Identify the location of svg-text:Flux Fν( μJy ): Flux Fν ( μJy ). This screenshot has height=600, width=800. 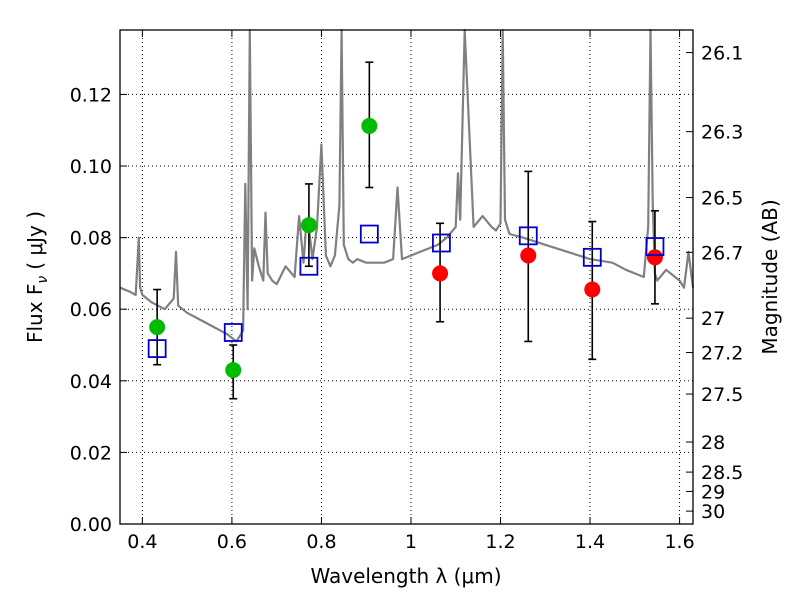
(37, 277).